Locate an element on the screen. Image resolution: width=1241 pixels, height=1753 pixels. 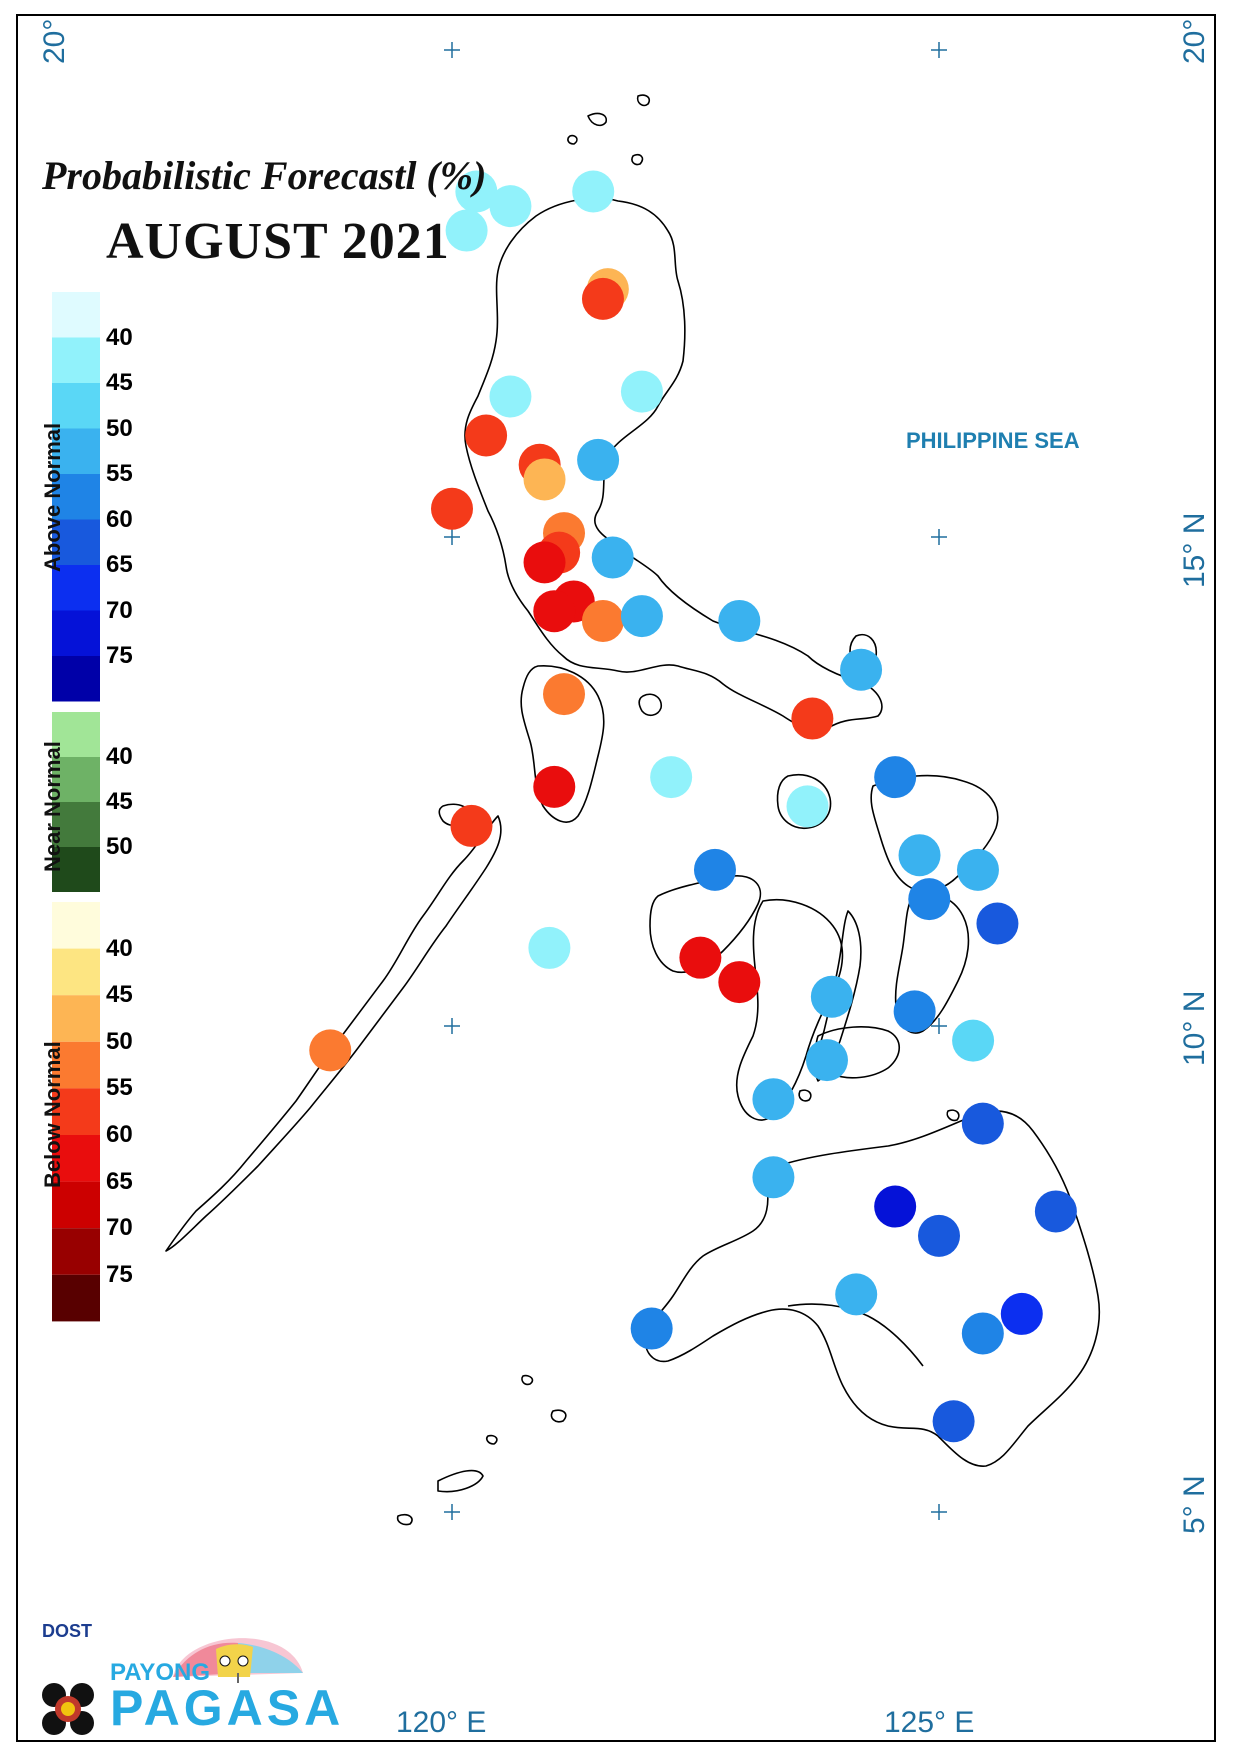
lat-label-15n: 15° N is located at coordinates (1194, 550).